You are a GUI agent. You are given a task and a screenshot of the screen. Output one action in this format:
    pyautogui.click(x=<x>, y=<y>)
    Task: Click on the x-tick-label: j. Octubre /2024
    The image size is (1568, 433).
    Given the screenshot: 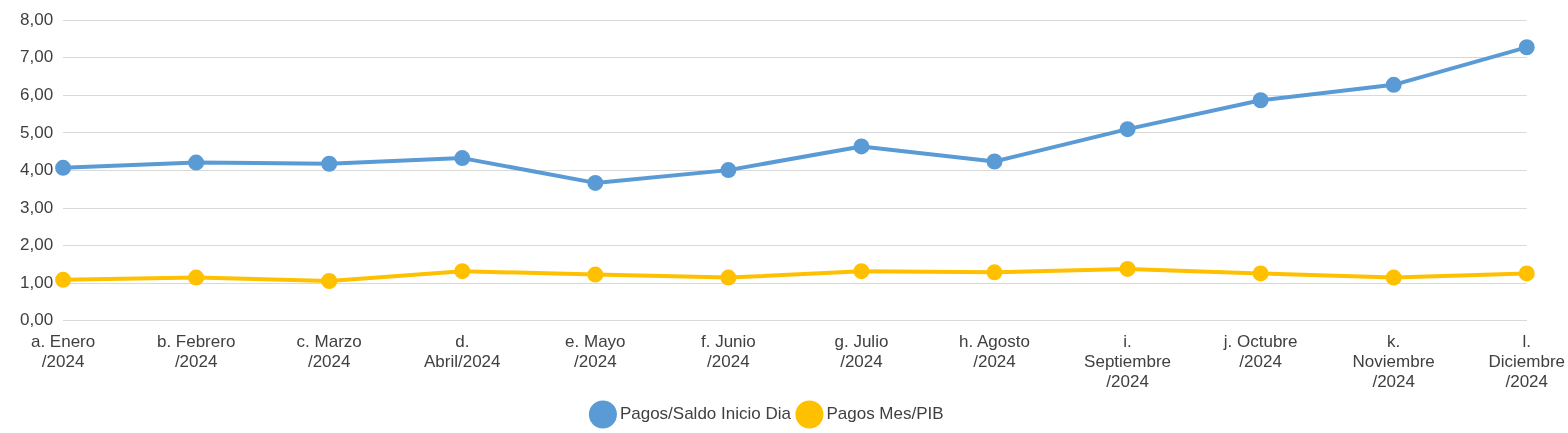 What is the action you would take?
    pyautogui.click(x=1260, y=351)
    